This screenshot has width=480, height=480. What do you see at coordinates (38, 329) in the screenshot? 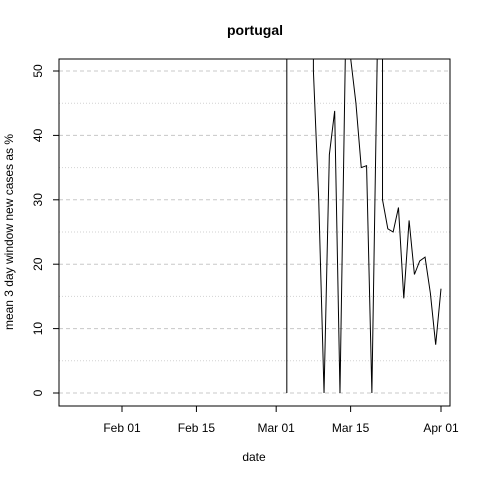
I see `y-tick-label: 10` at bounding box center [38, 329].